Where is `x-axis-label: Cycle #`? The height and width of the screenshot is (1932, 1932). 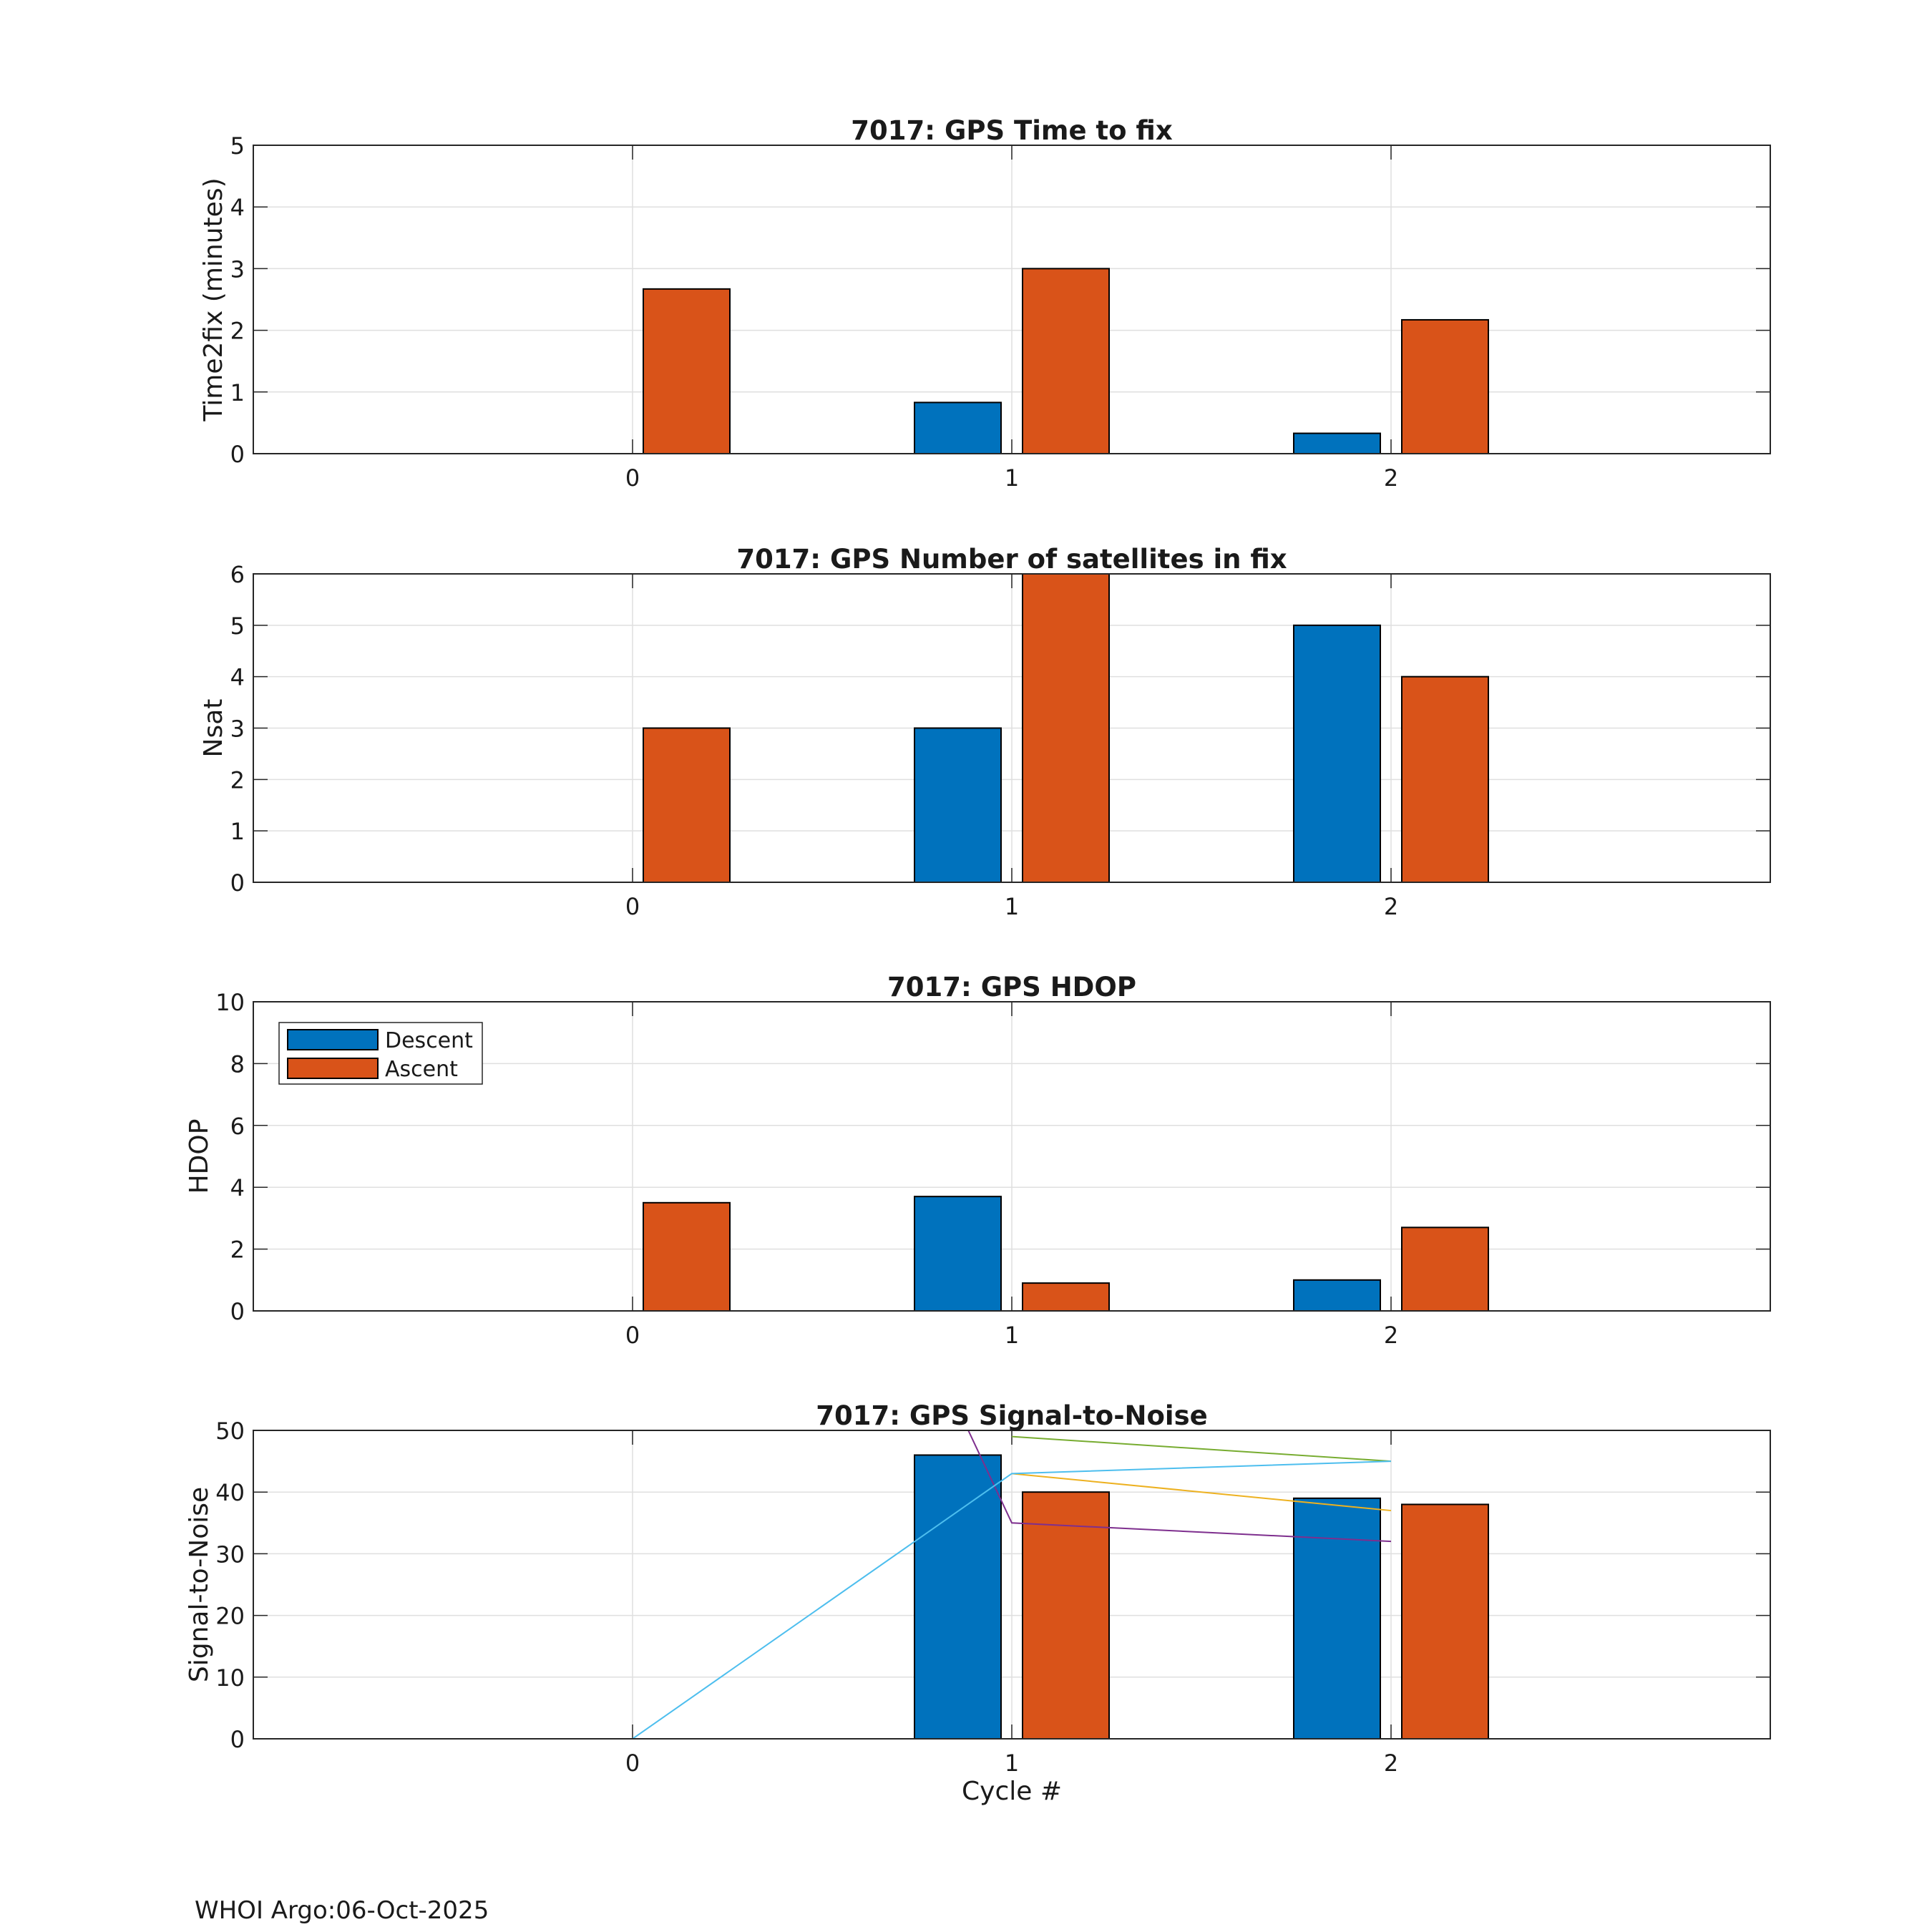 x-axis-label: Cycle # is located at coordinates (1012, 1791).